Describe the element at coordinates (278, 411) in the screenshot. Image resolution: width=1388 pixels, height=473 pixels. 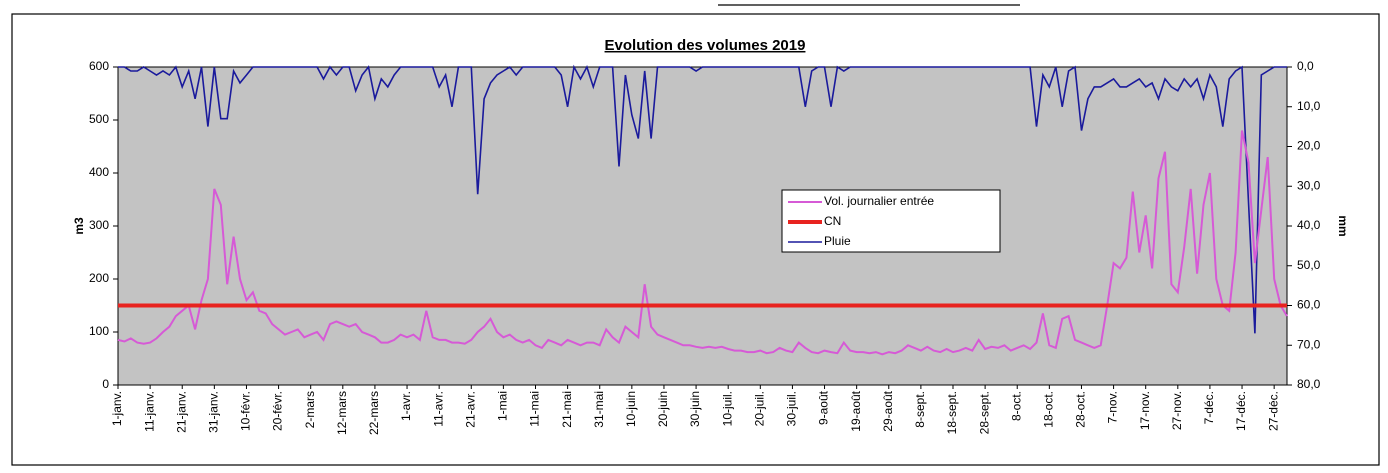
I see `x-tick-label: 20-févr.` at that location.